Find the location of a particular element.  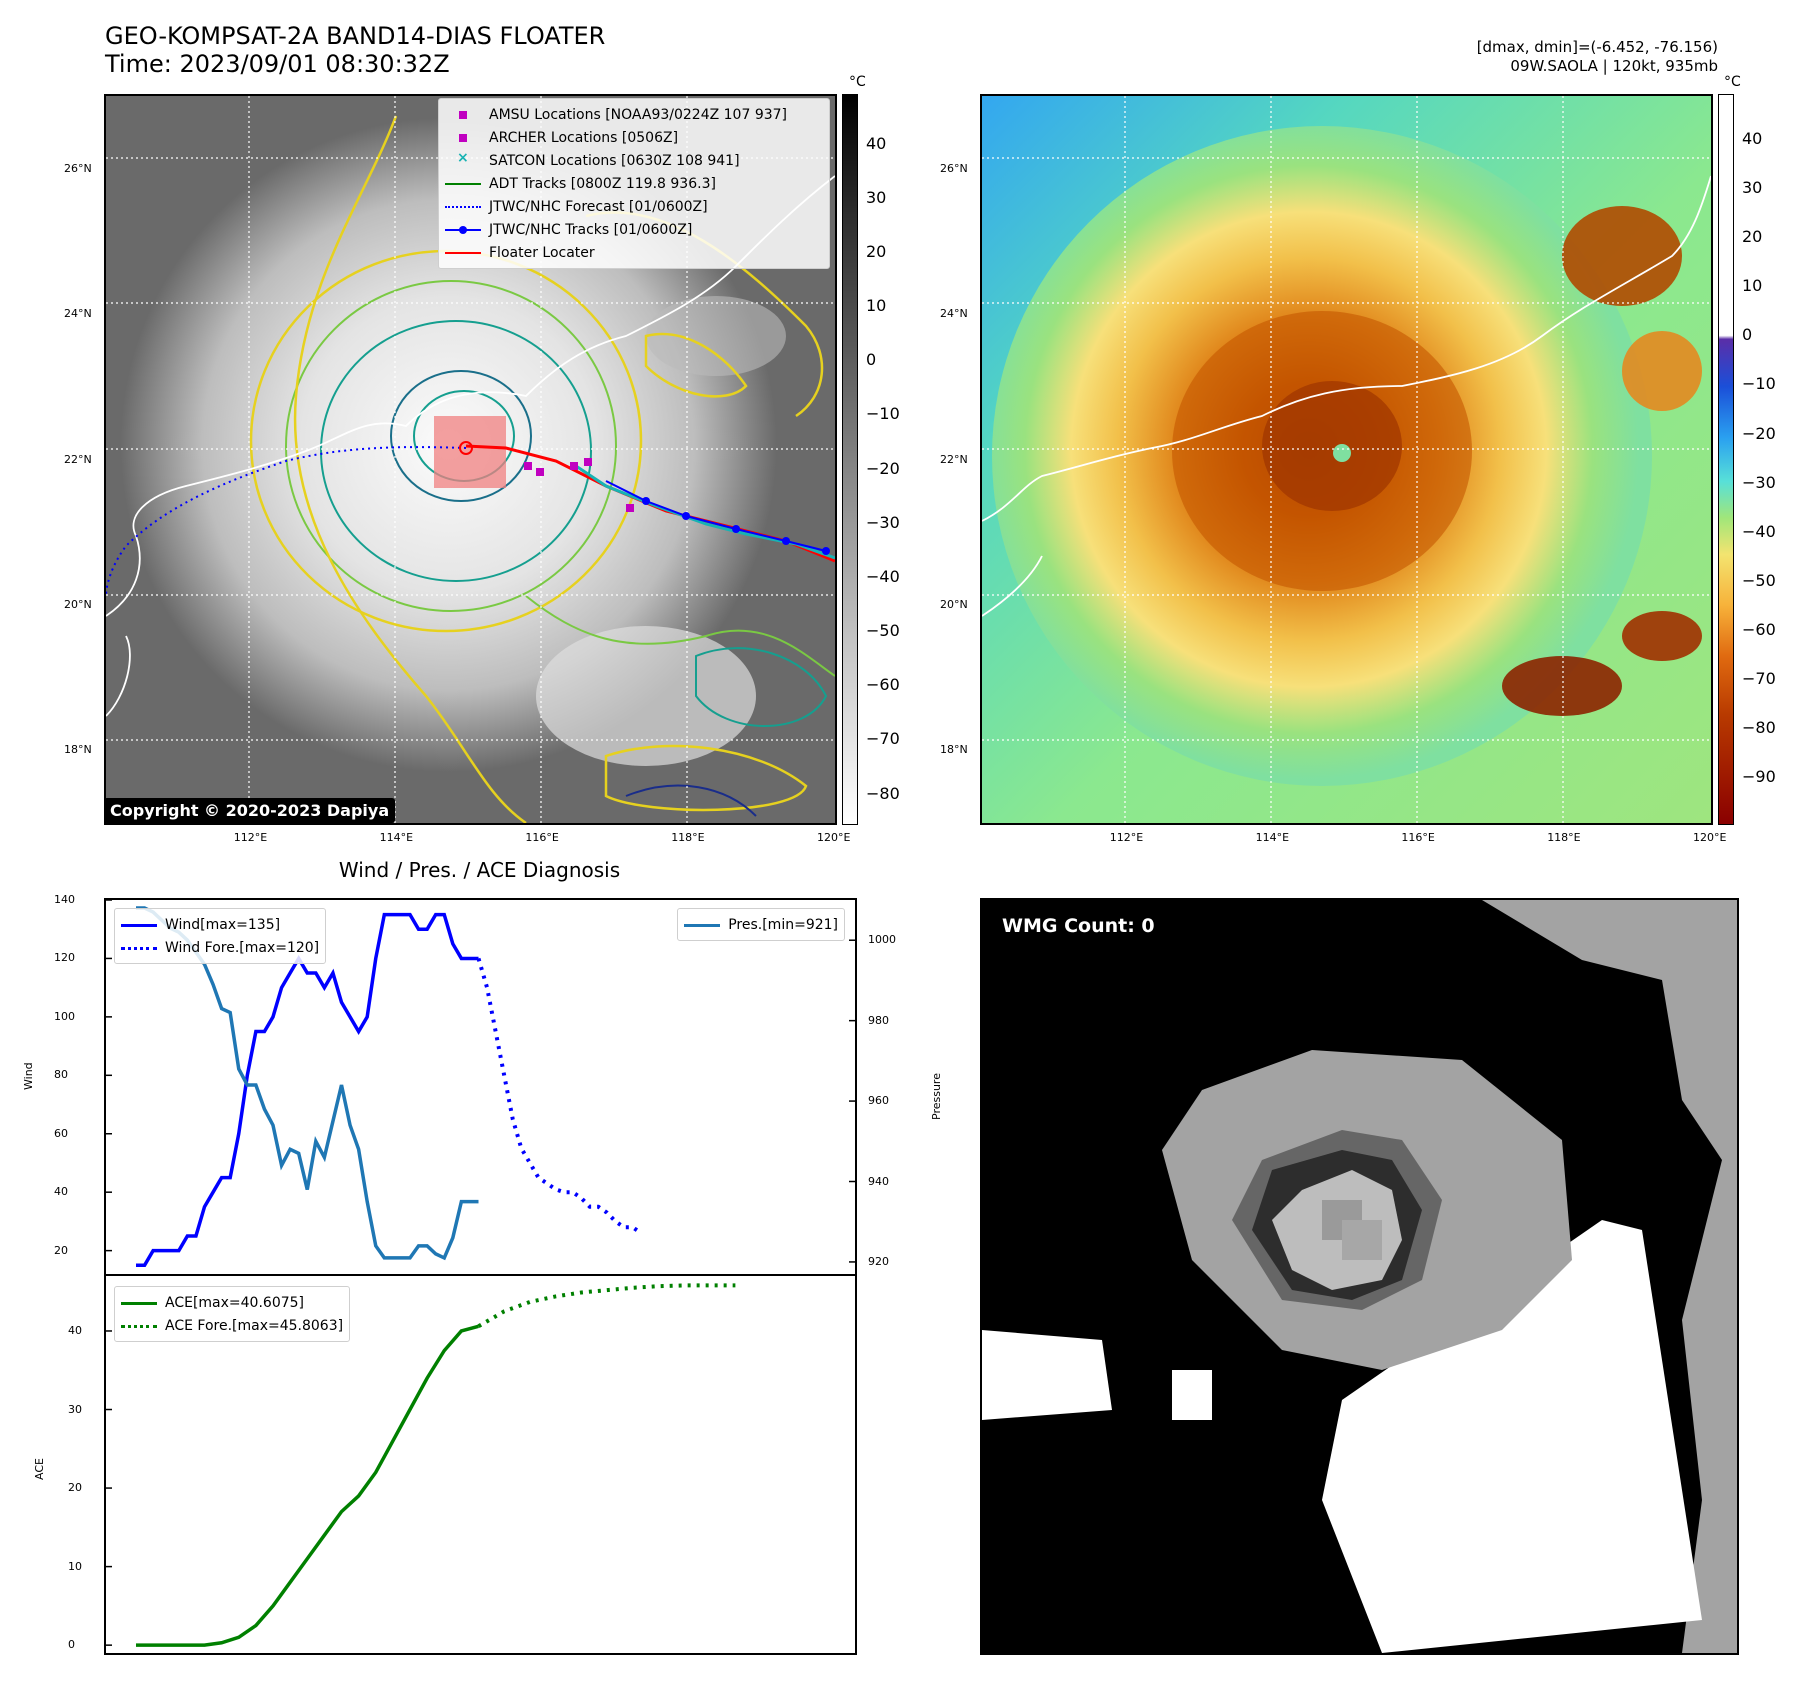

figure-time: Time: 2023/09/01 08:30:32Z is located at coordinates (277, 64).